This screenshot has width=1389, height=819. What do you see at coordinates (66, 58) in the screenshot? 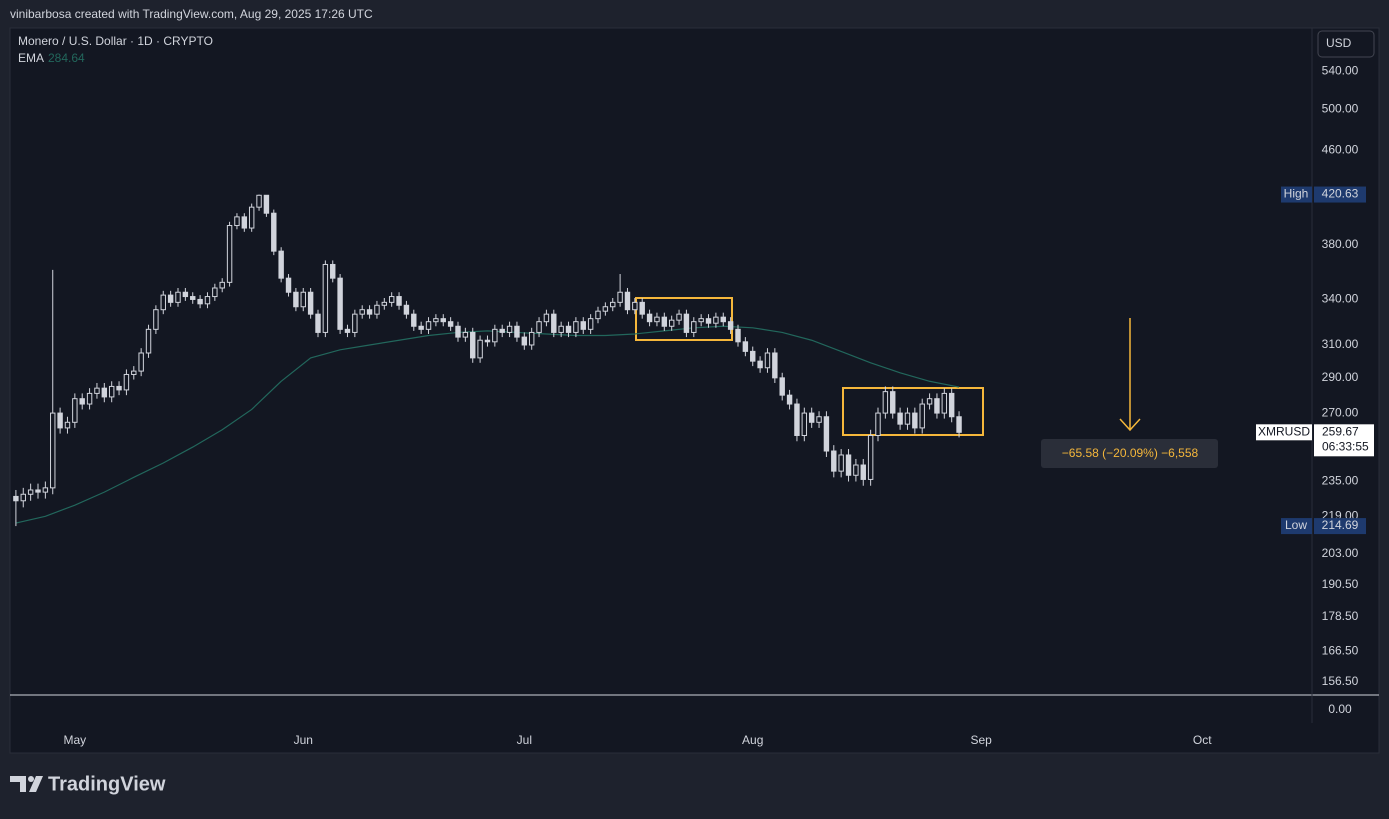
I see `ema-legend-value: 284.64` at bounding box center [66, 58].